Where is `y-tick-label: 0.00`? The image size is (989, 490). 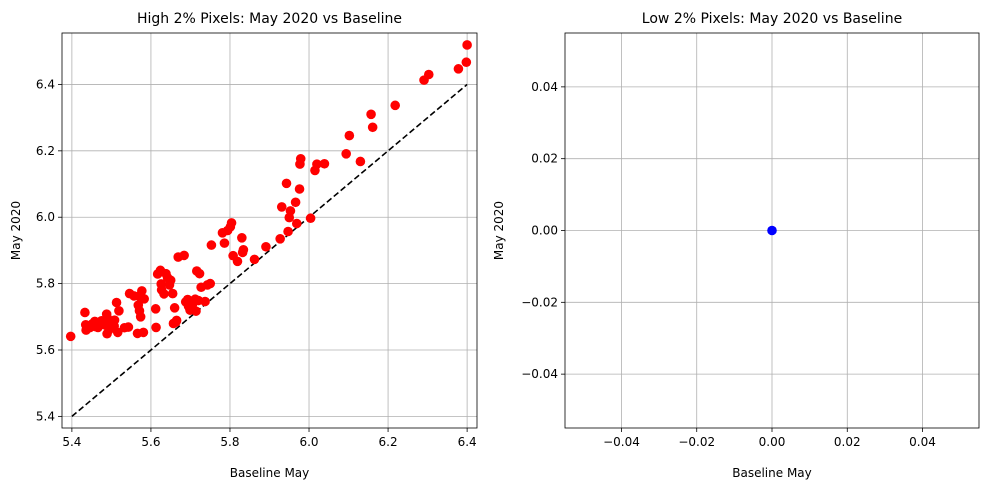 y-tick-label: 0.00 is located at coordinates (544, 231).